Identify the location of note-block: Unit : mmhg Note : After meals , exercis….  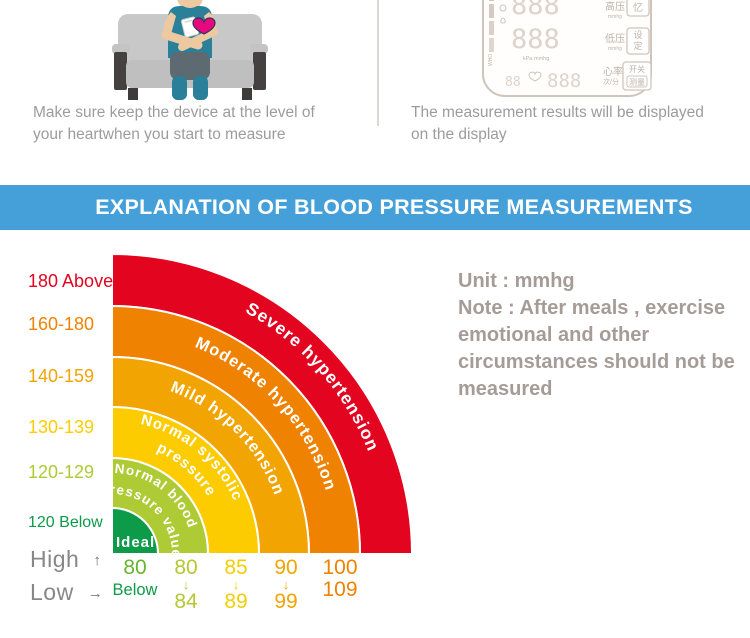
(604, 335).